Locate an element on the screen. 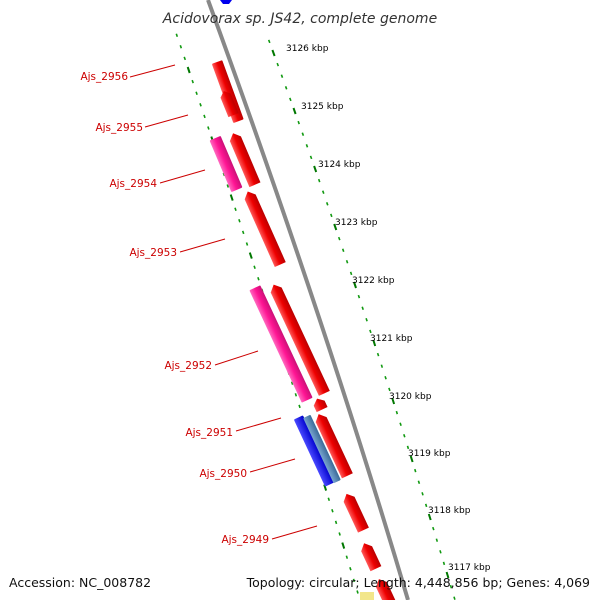  gene-label-ajs-2956: Ajs_2956 is located at coordinates (104, 77).